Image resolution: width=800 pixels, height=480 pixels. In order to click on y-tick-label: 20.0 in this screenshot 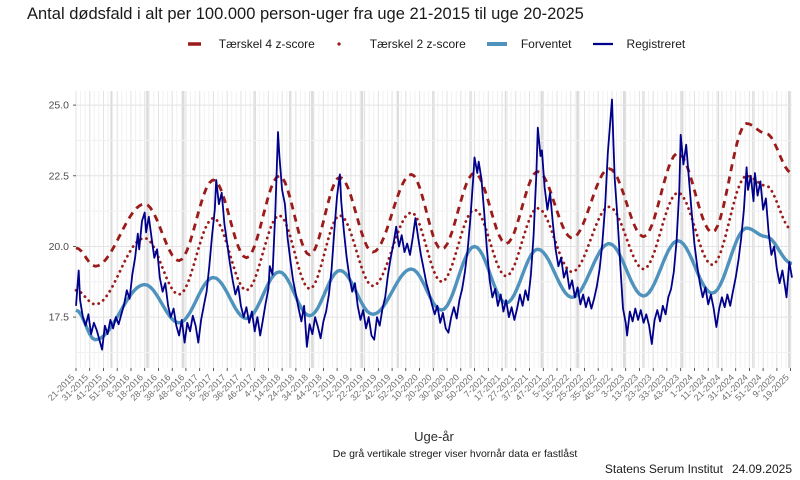, I will do `click(59, 247)`.